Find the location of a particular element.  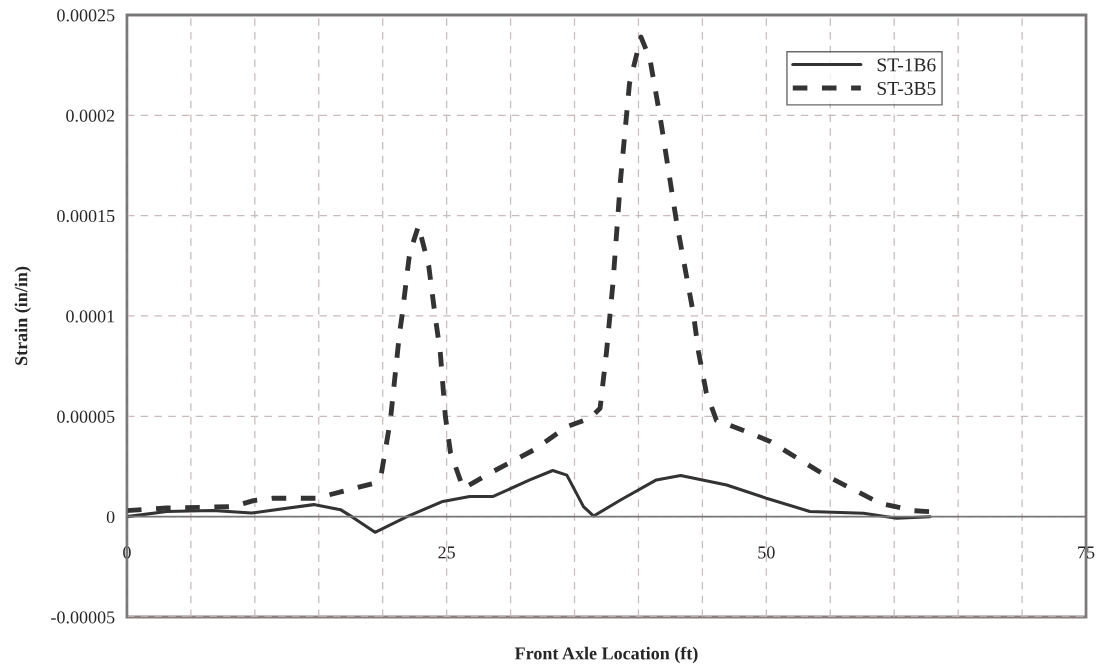

y-tick-label: 0.00025 is located at coordinates (86, 15).